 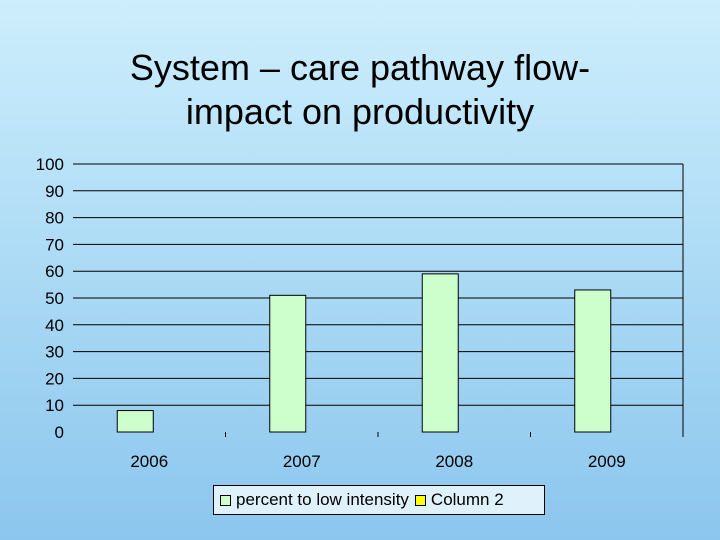 I want to click on legend-label-series-1: percent to low intensity, so click(x=322, y=499).